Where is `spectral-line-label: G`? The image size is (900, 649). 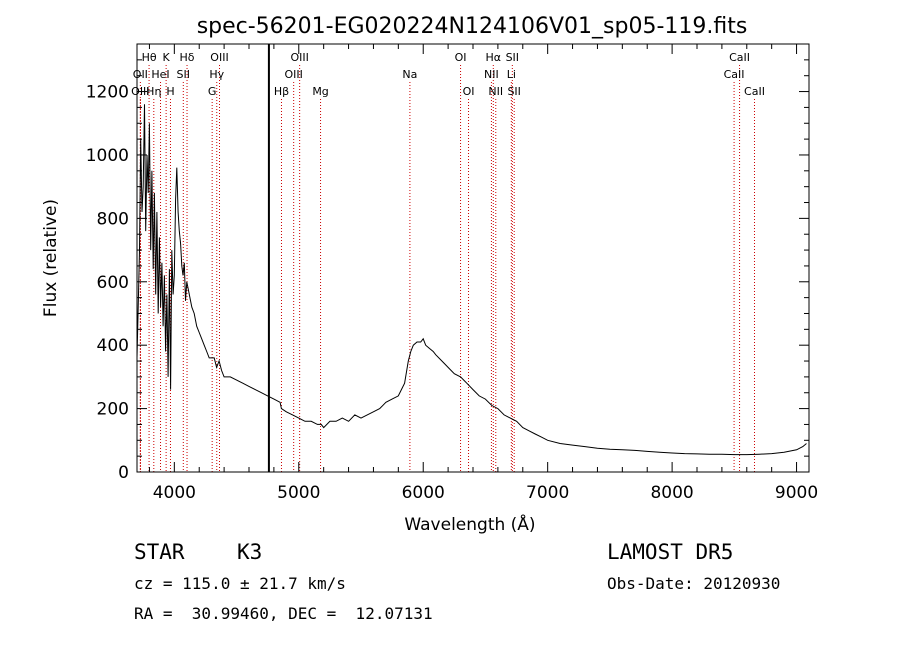
spectral-line-label: G is located at coordinates (212, 91).